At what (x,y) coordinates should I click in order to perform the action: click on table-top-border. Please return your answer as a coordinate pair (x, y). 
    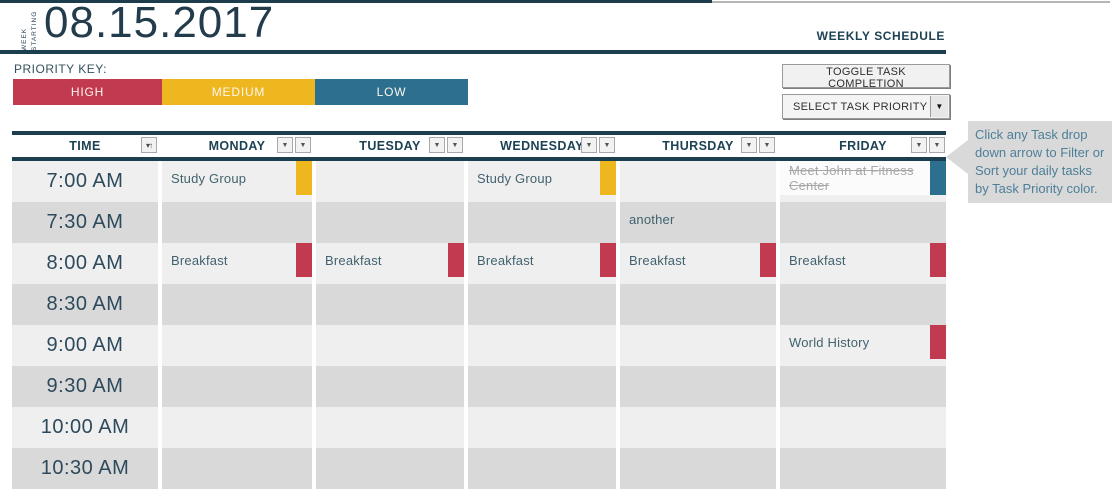
    Looking at the image, I should click on (479, 133).